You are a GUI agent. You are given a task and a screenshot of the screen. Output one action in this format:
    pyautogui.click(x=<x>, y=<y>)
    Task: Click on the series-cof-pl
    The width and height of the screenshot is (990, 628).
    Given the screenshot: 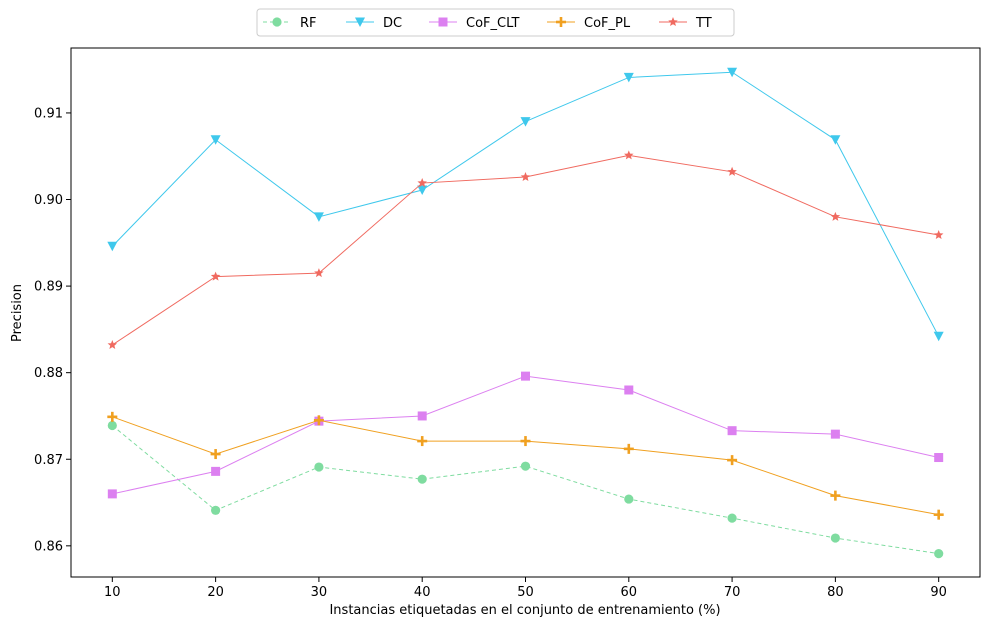 What is the action you would take?
    pyautogui.click(x=525, y=465)
    